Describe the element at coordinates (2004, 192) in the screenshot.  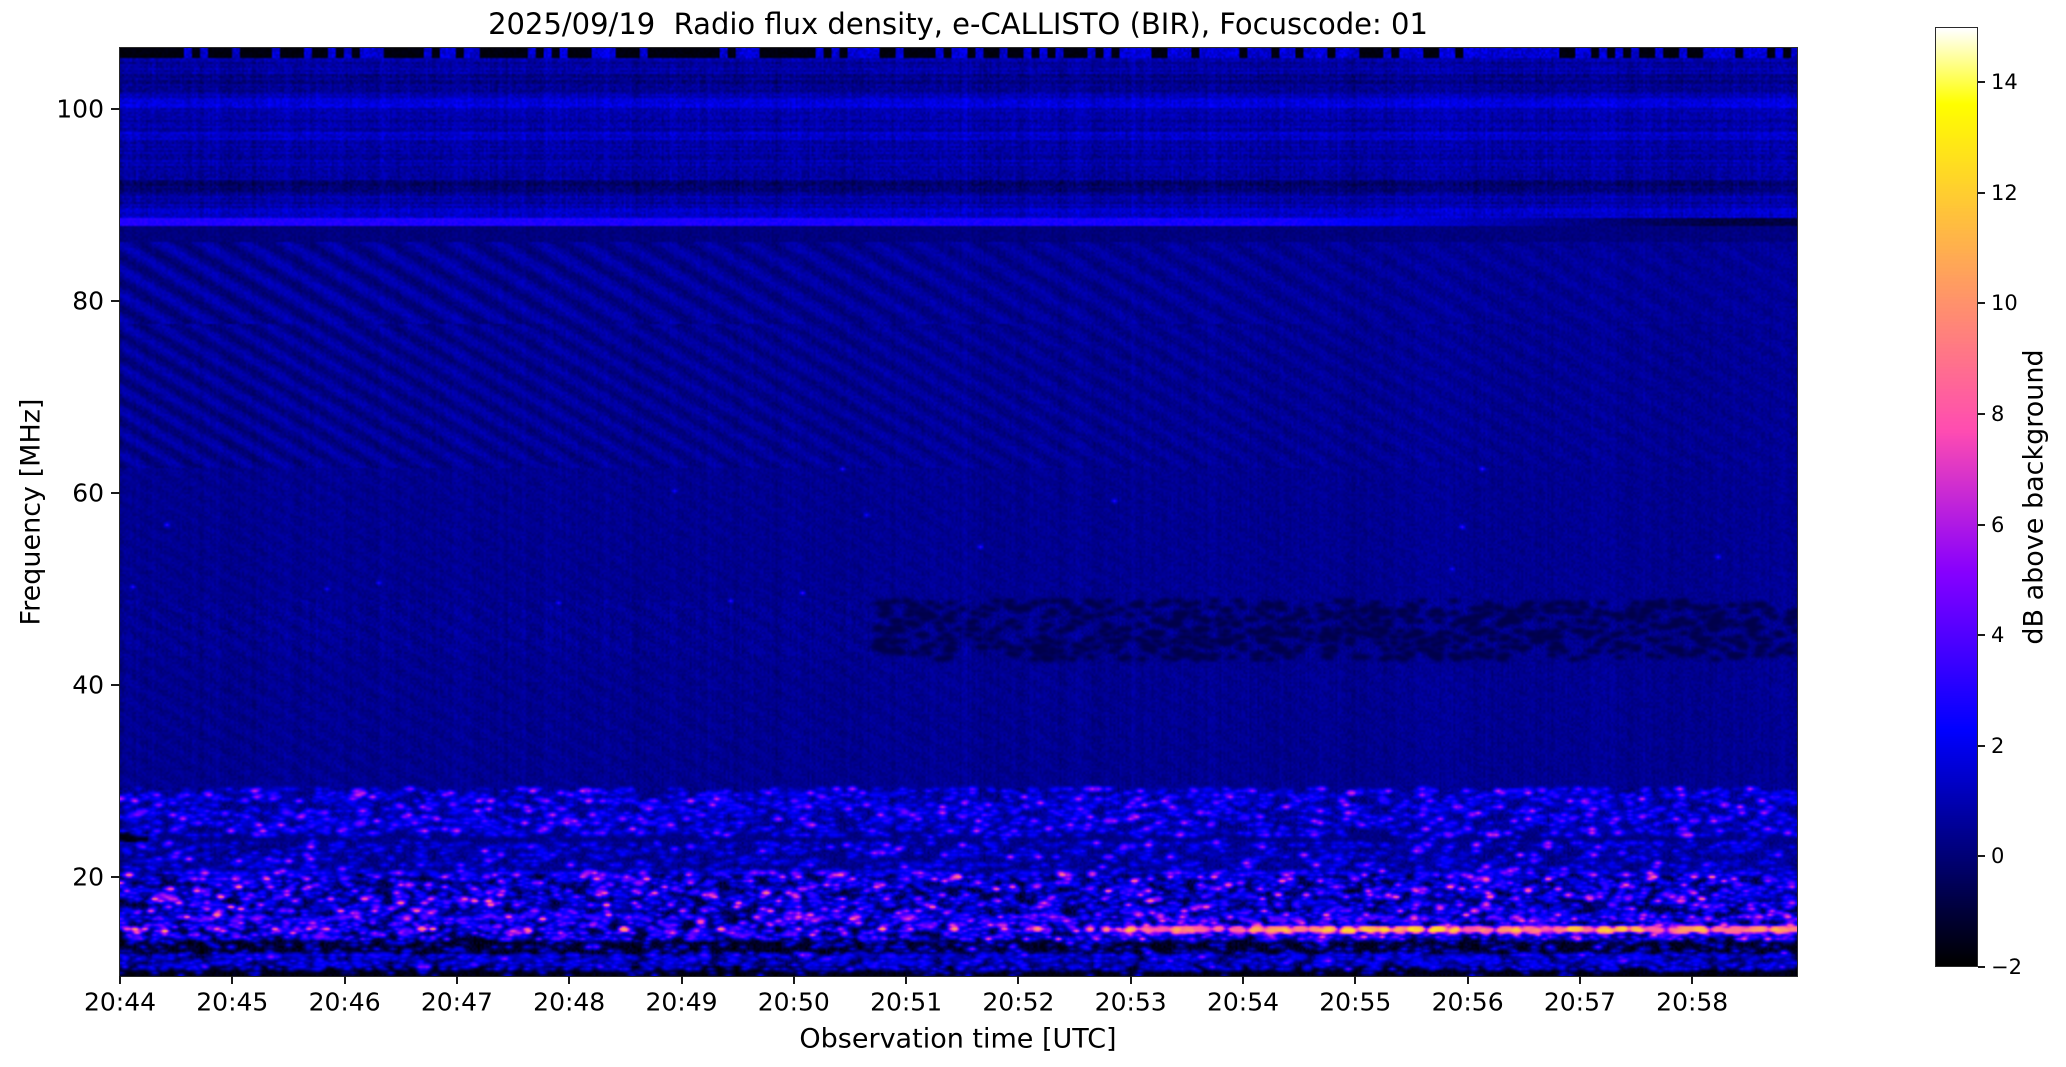
I see `colorbar-tick-label: 12` at that location.